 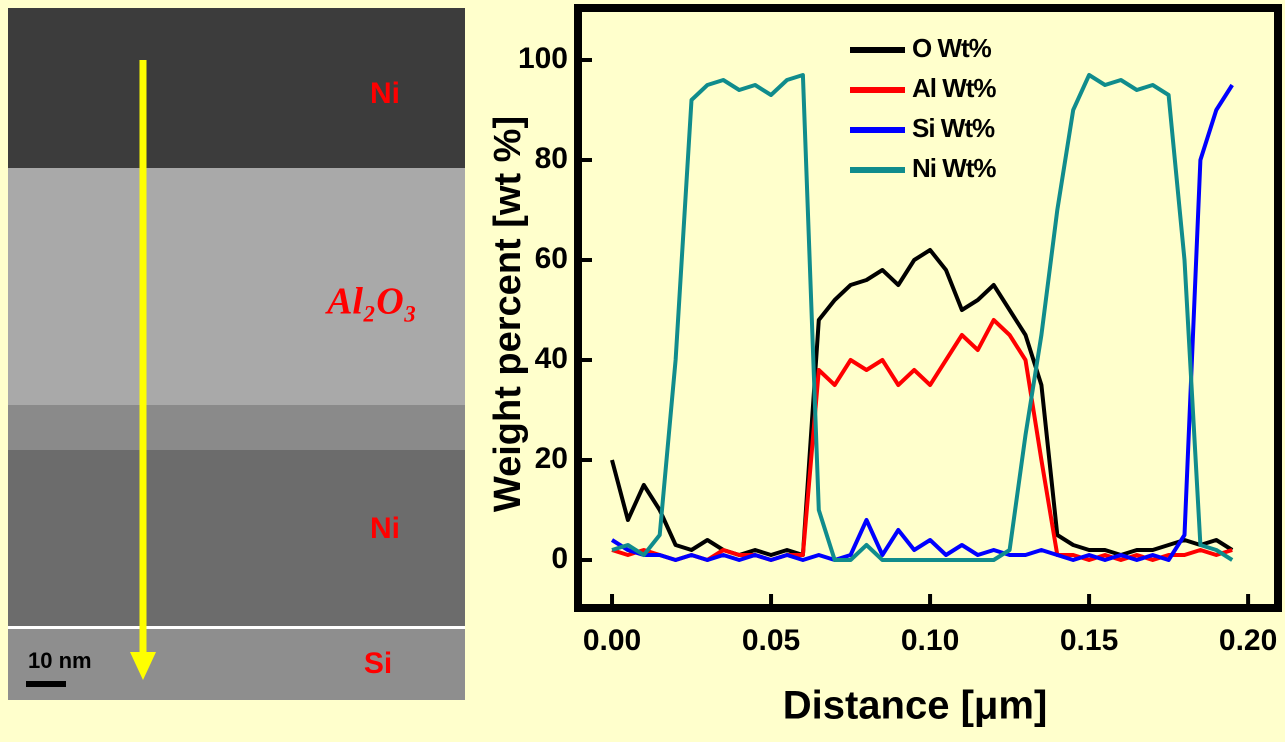 What do you see at coordinates (930, 640) in the screenshot?
I see `x-tick-label: 0.10` at bounding box center [930, 640].